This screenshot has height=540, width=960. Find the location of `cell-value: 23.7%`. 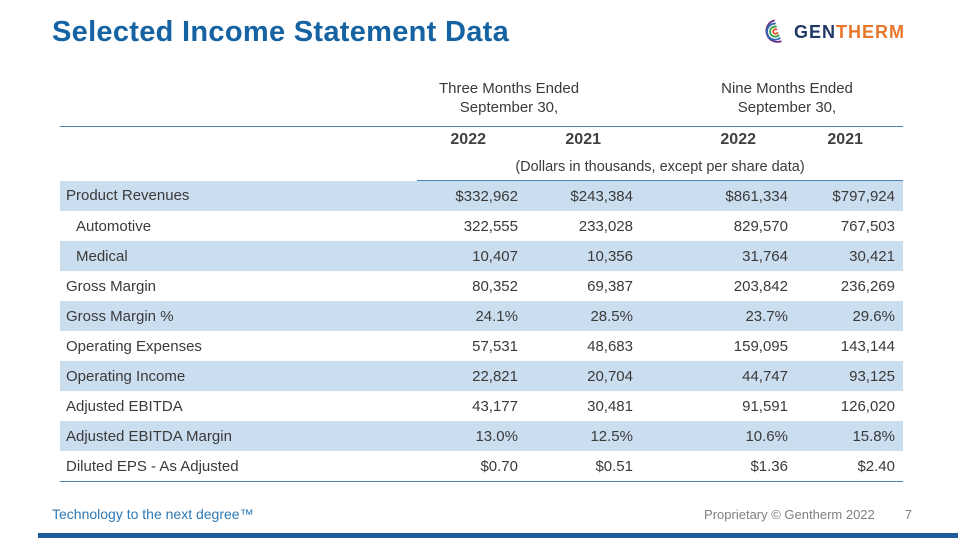

cell-value: 23.7% is located at coordinates (718, 316).